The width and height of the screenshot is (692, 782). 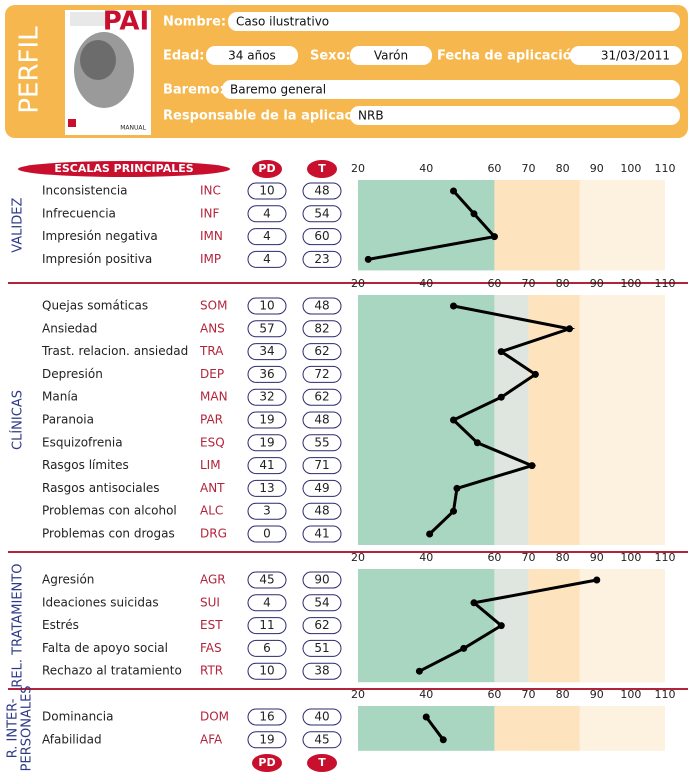 I want to click on scale-code: ANS, so click(x=212, y=328).